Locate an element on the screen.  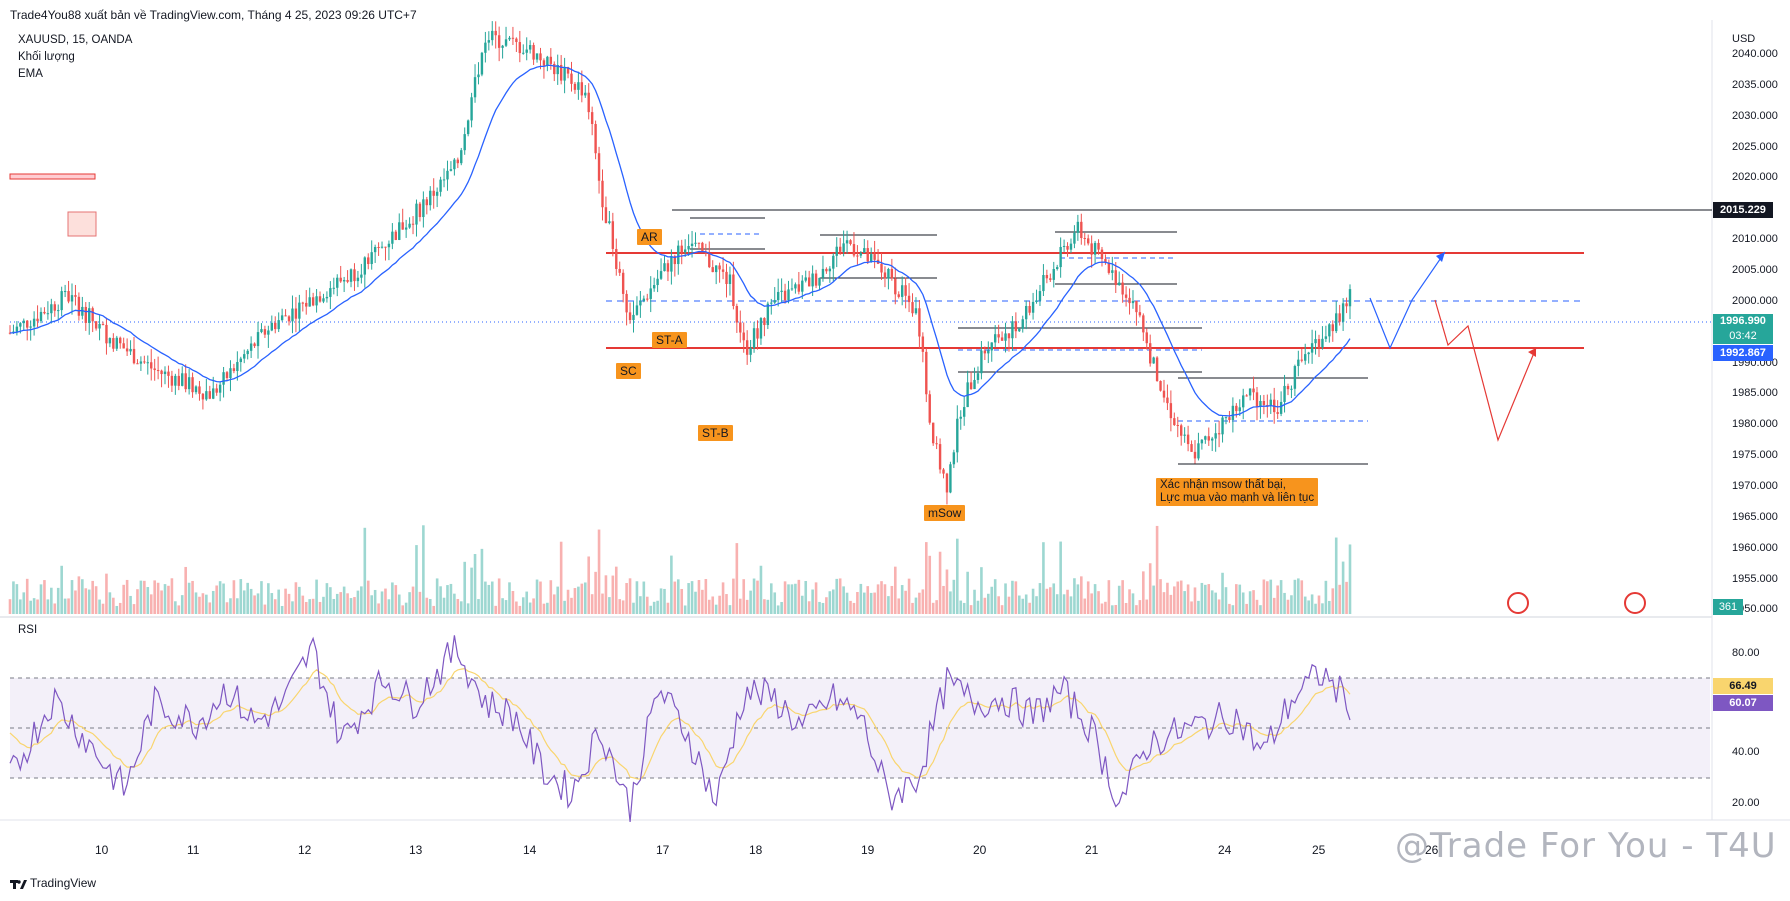
date-label: 26 is located at coordinates (1432, 850).